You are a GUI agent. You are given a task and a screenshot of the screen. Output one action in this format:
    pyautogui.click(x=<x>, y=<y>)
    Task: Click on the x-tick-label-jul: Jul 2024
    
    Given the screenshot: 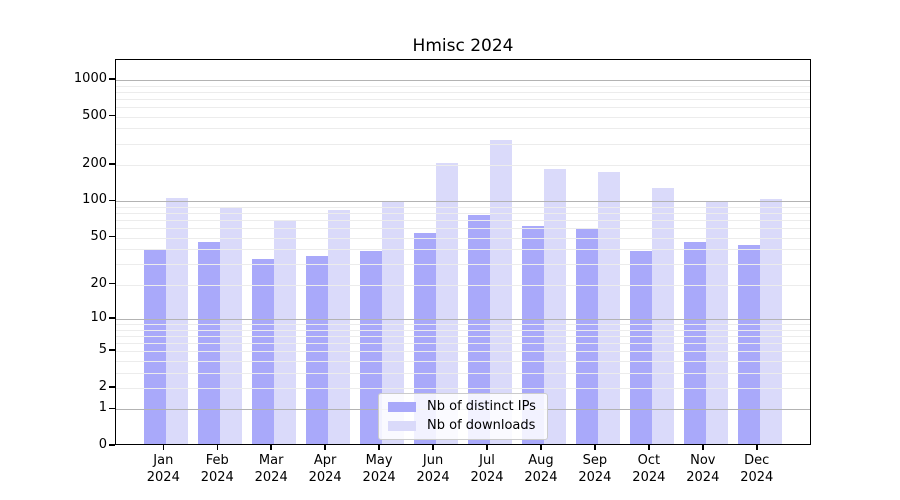 What is the action you would take?
    pyautogui.click(x=487, y=469)
    